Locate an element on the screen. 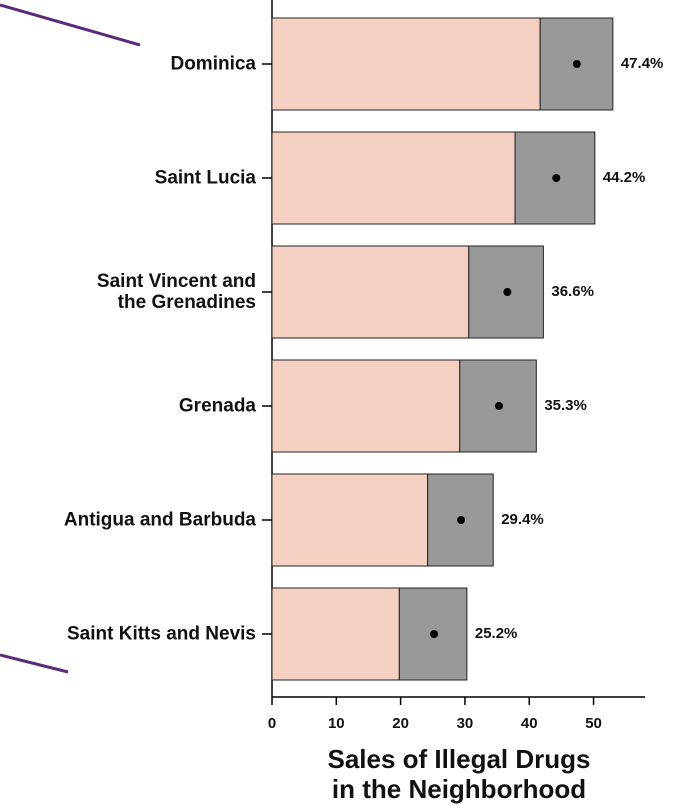  y-tick-label: Antigua and Barbuda is located at coordinates (159, 520).